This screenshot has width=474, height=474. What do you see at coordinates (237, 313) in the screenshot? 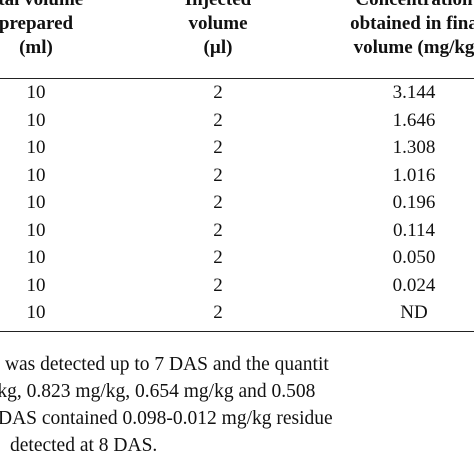
I see `table-row: 10 2 ND` at bounding box center [237, 313].